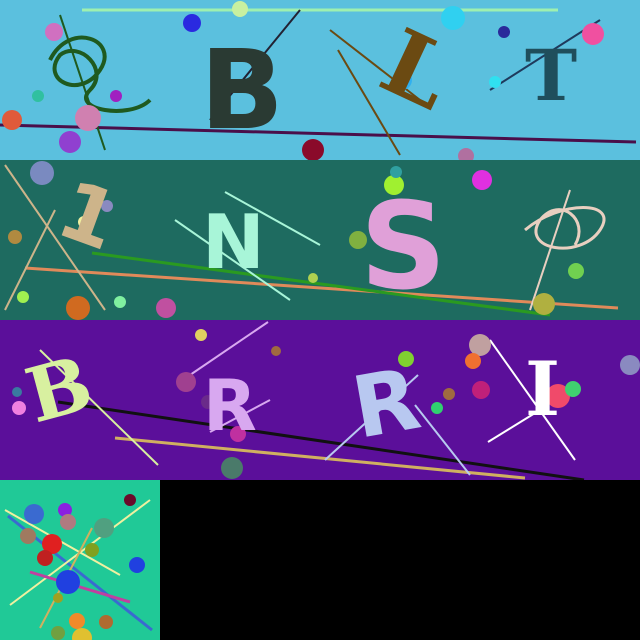  What do you see at coordinates (88, 215) in the screenshot?
I see `letter-4: 1` at bounding box center [88, 215].